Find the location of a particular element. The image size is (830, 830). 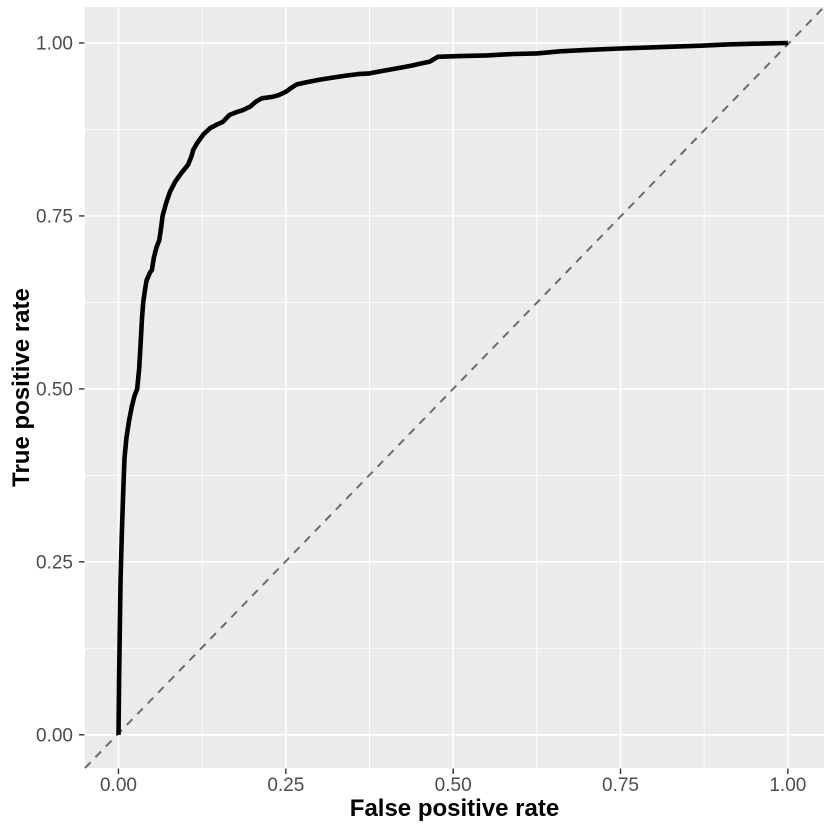

y-tick-label: 0.50 is located at coordinates (54, 389).